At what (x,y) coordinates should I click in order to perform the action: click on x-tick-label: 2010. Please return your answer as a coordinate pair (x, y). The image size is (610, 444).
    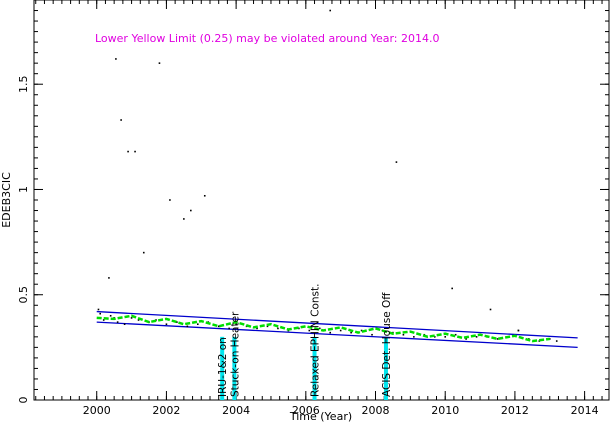
    Looking at the image, I should click on (445, 410).